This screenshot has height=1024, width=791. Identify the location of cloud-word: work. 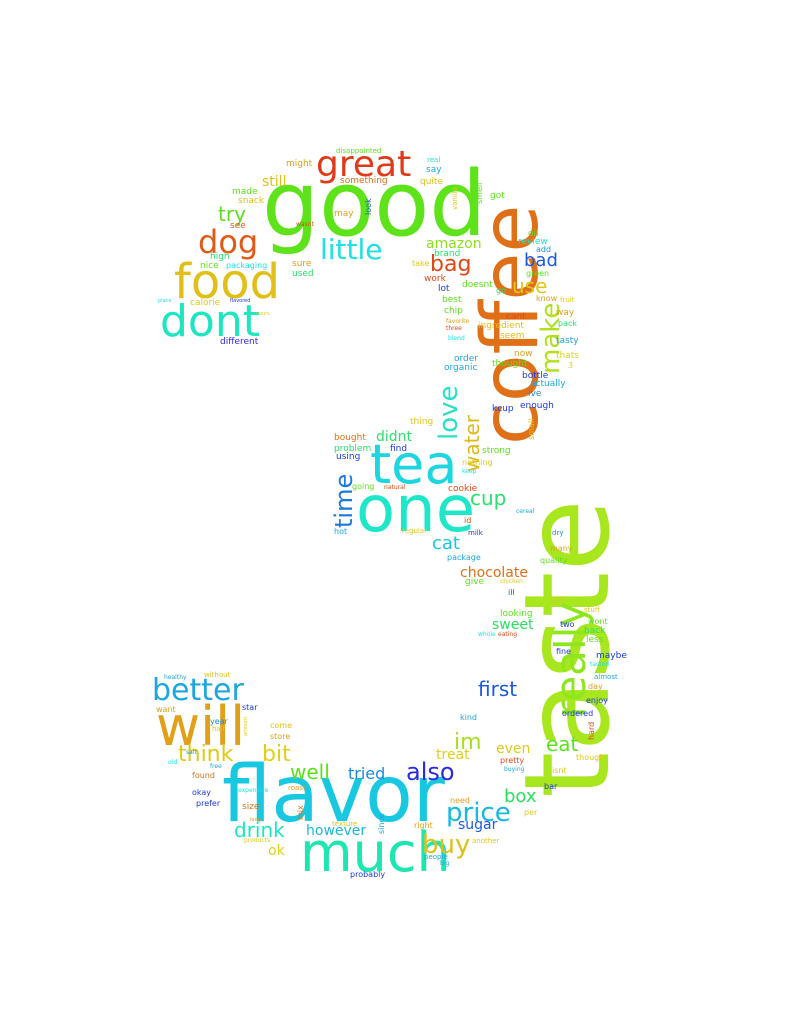
(435, 279).